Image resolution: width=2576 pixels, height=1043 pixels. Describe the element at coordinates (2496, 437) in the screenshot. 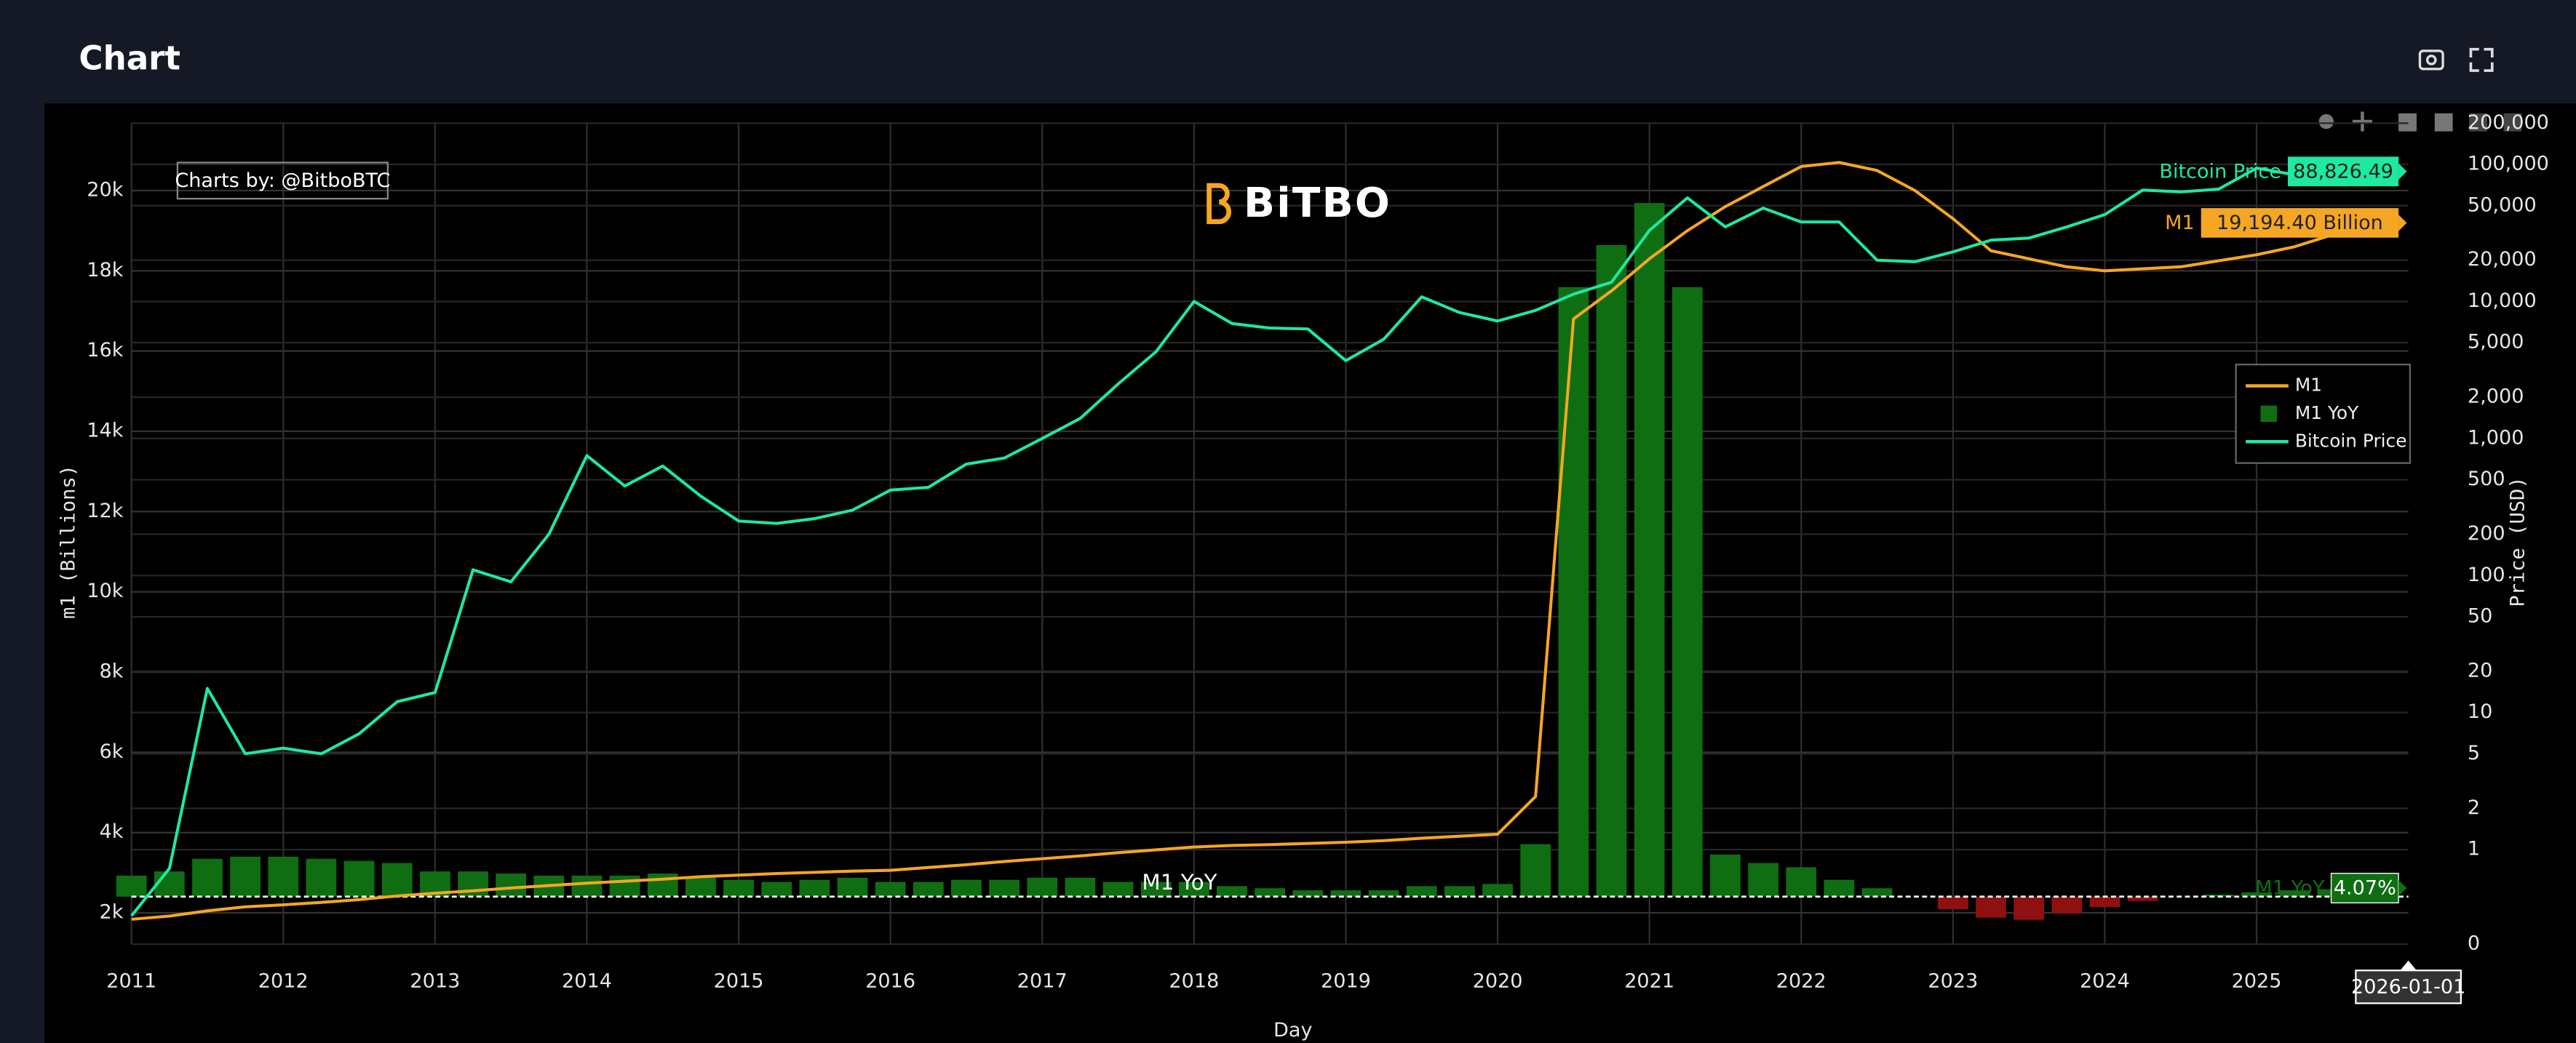

I see `y2-tick-label: 1,000` at that location.